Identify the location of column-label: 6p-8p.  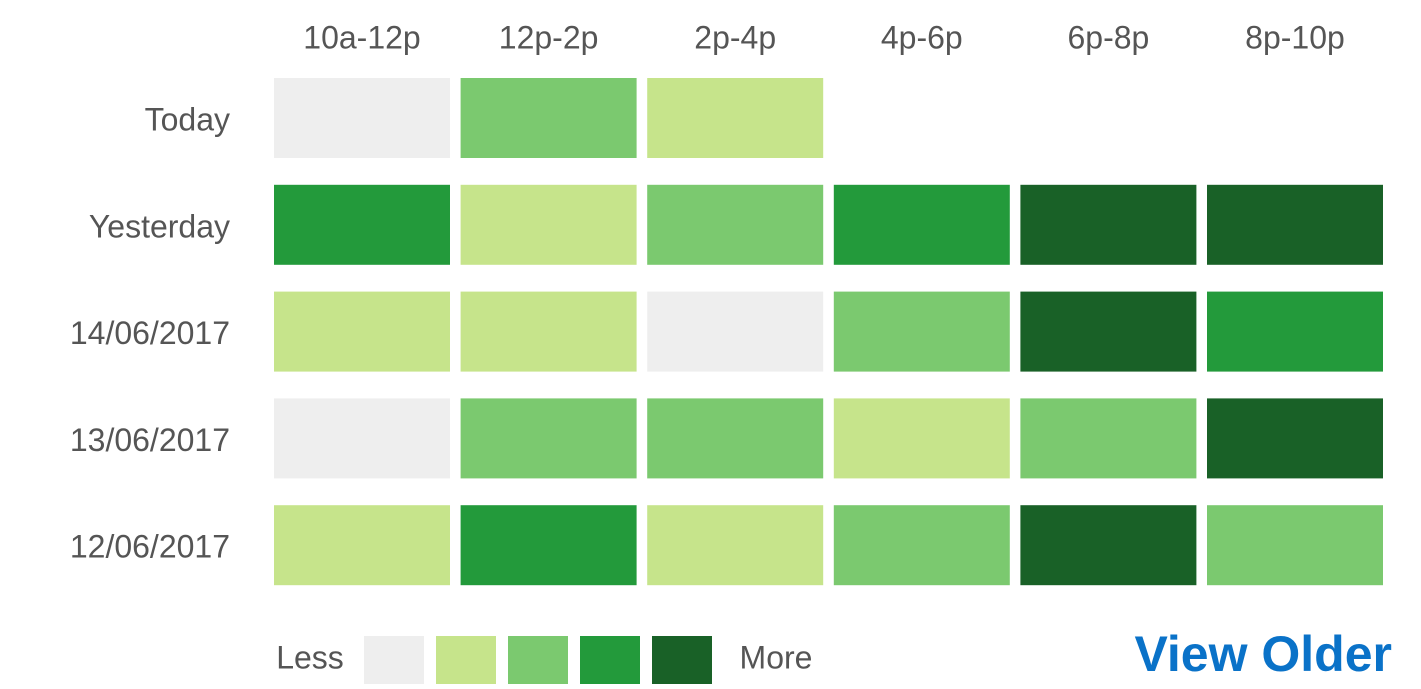
(1108, 37).